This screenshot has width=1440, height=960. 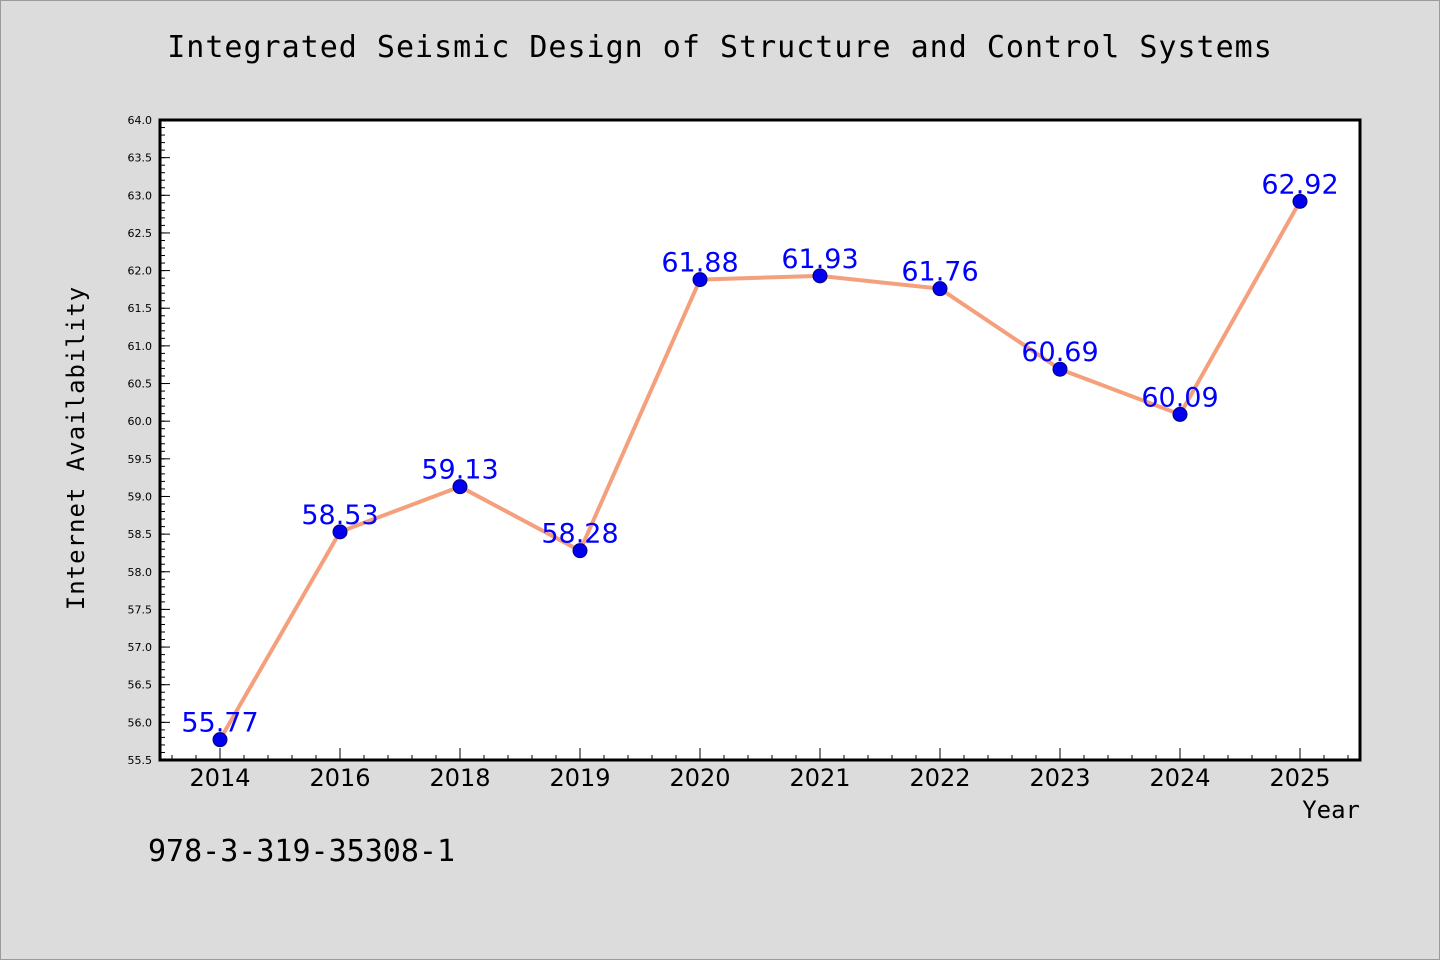 I want to click on x-tick-label: 2021, so click(x=819, y=778).